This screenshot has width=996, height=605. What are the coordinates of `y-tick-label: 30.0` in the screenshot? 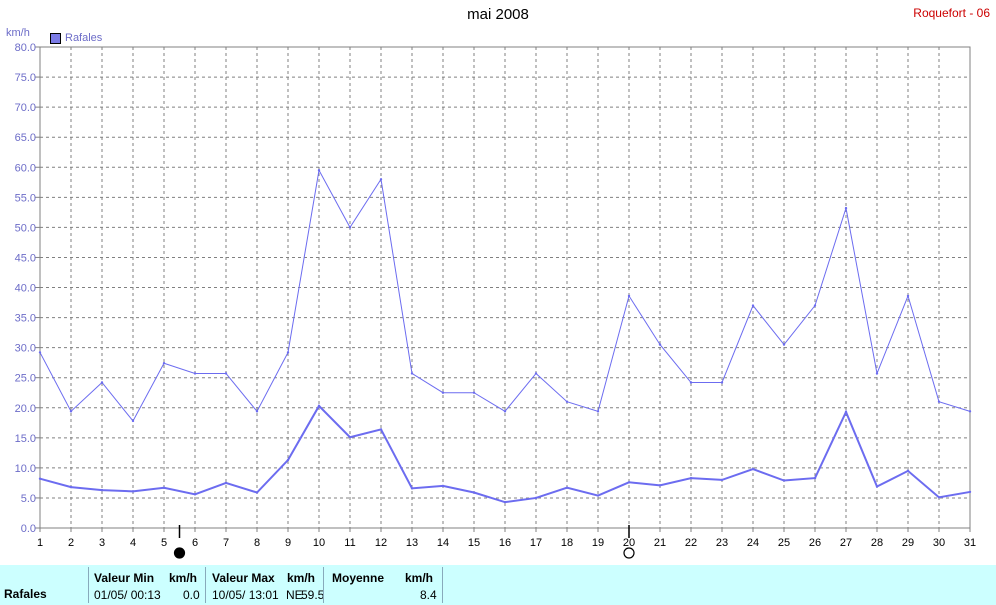 It's located at (25, 349).